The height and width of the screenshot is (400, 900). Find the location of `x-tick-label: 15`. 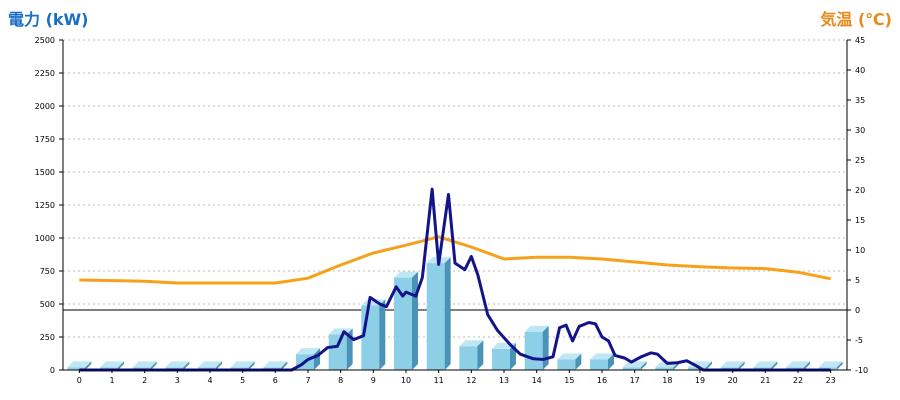

x-tick-label: 15 is located at coordinates (569, 380).